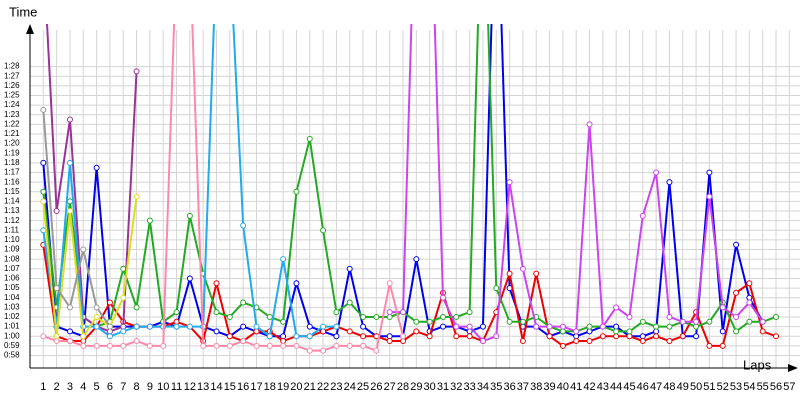 The image size is (800, 400). I want to click on y-tick-label: 1:14, so click(12, 201).